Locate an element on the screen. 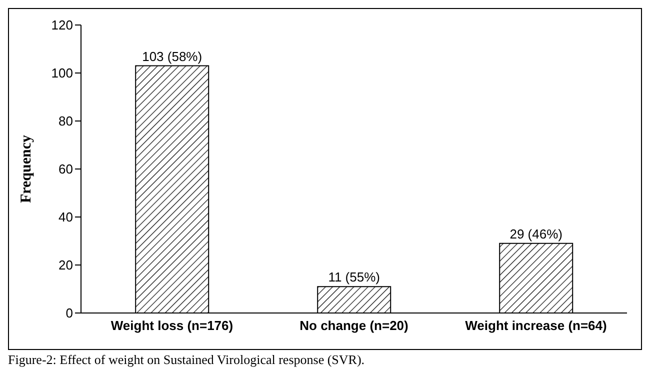 Image resolution: width=650 pixels, height=390 pixels. x-tick-label: Weight increase (n=64) is located at coordinates (536, 326).